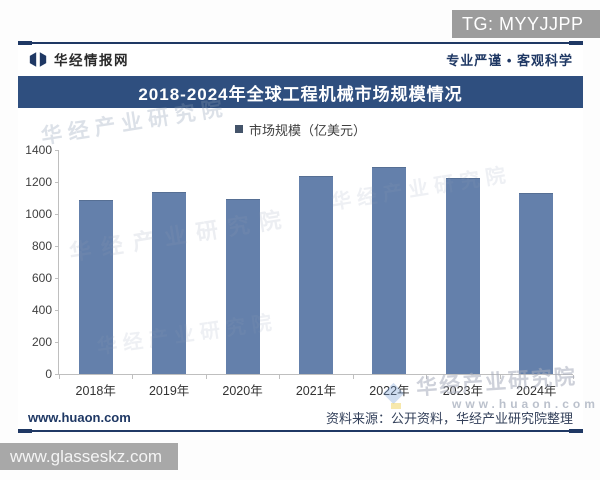  I want to click on y-axis-tick-label: 200, so click(41, 342).